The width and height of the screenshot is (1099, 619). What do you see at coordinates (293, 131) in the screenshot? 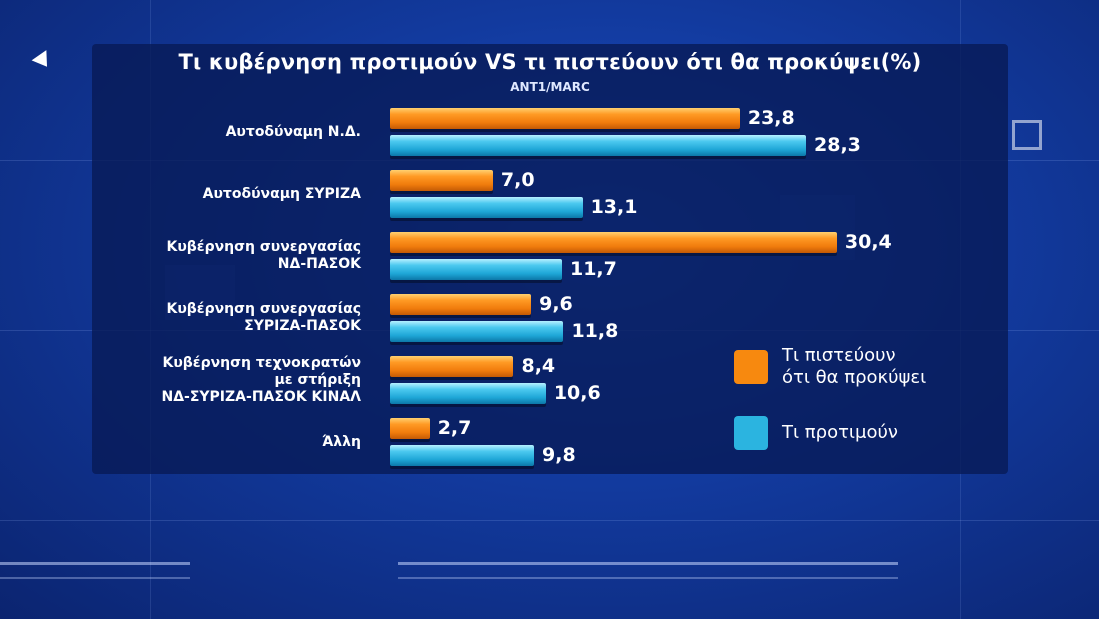
I see `category-label: Αυτοδύναμη Ν.Δ.` at bounding box center [293, 131].